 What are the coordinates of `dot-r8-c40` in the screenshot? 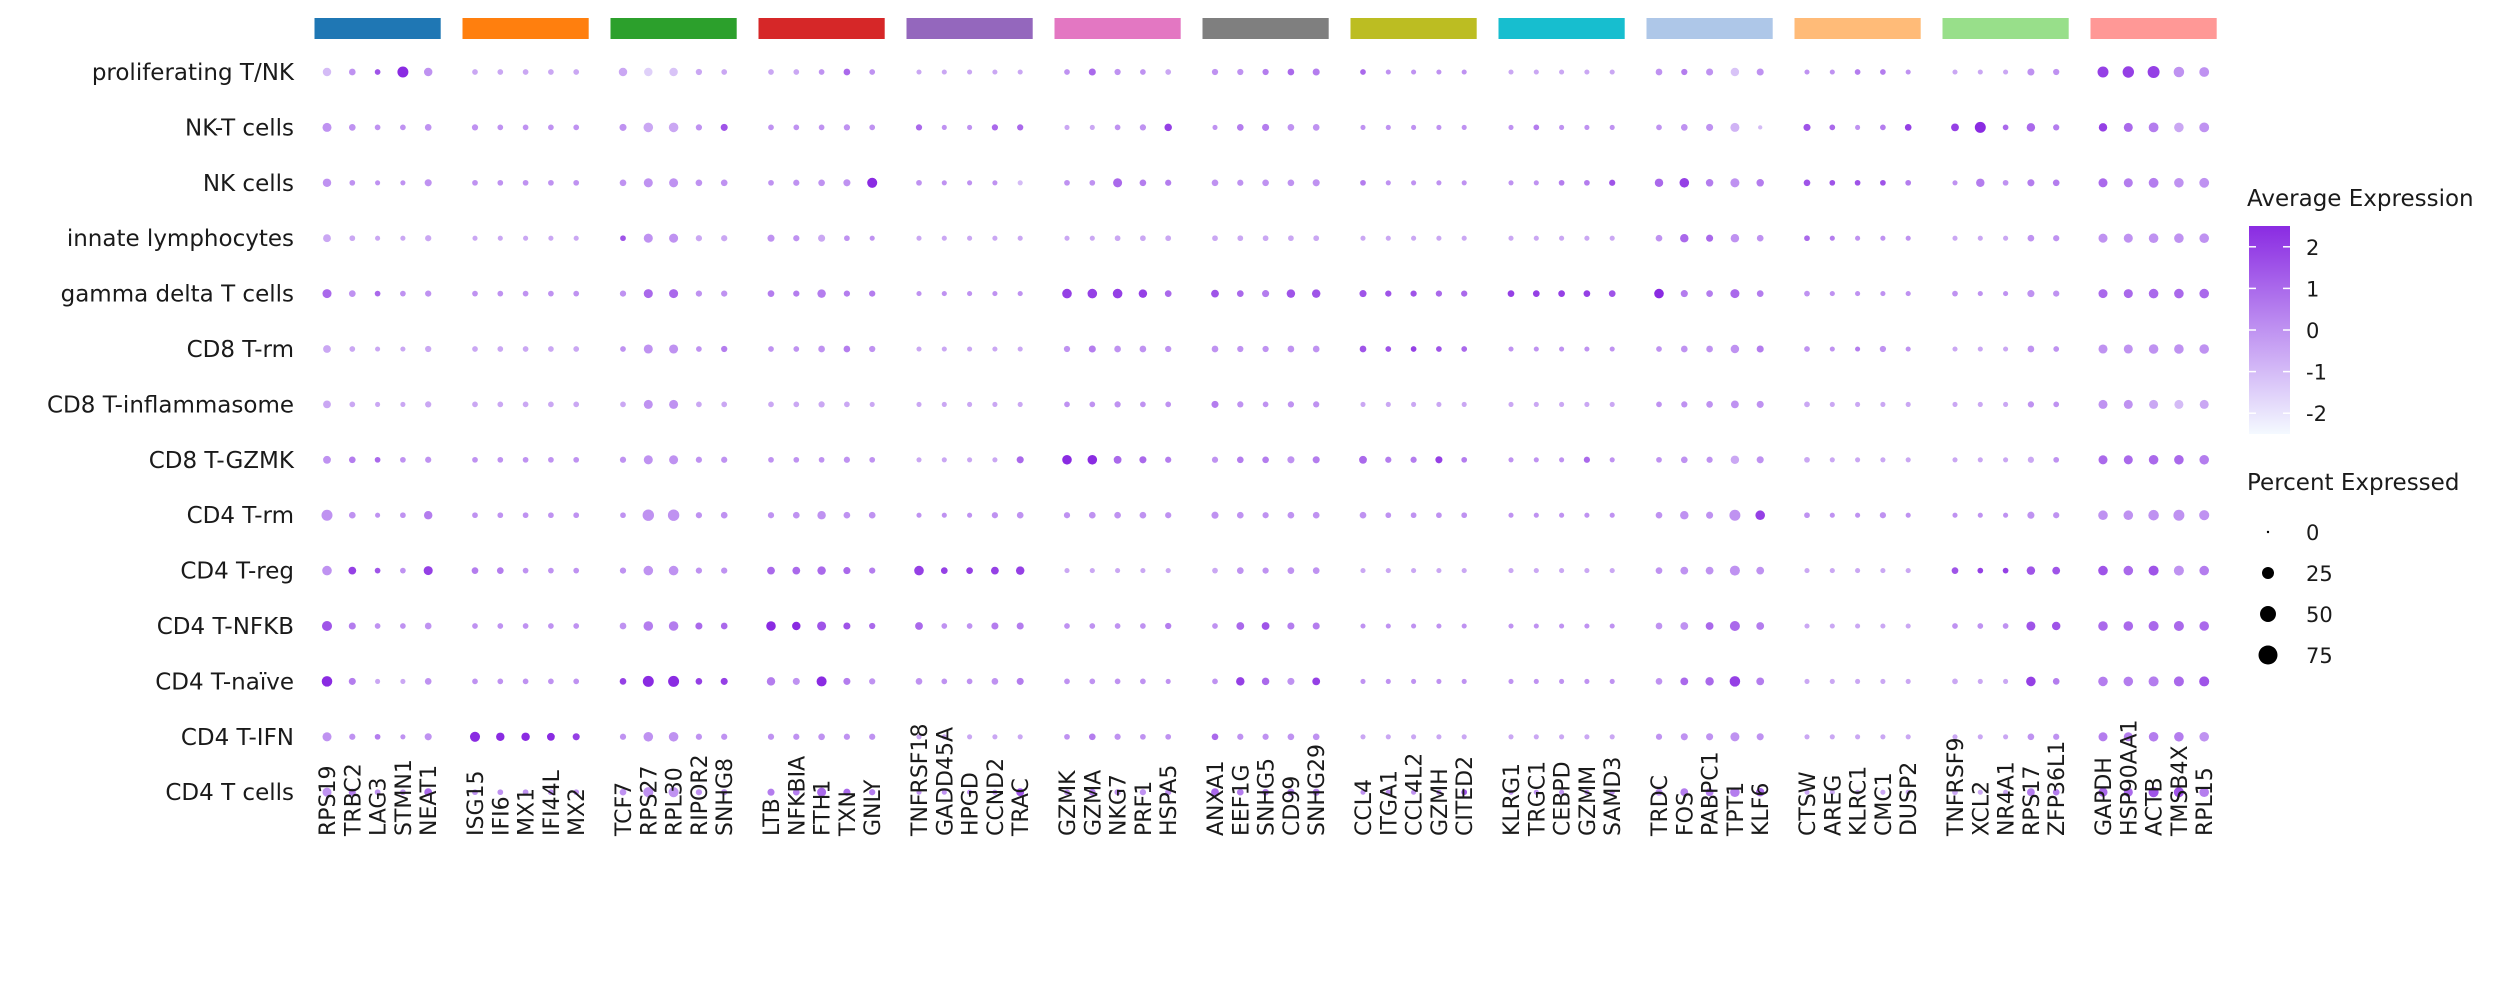 It's located at (1464, 459).